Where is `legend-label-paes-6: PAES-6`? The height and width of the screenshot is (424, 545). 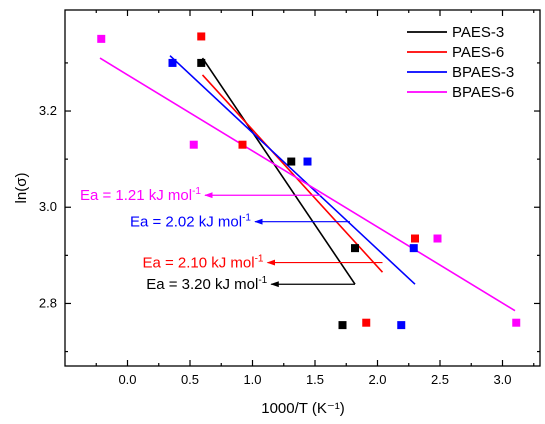
legend-label-paes-6: PAES-6 is located at coordinates (478, 52).